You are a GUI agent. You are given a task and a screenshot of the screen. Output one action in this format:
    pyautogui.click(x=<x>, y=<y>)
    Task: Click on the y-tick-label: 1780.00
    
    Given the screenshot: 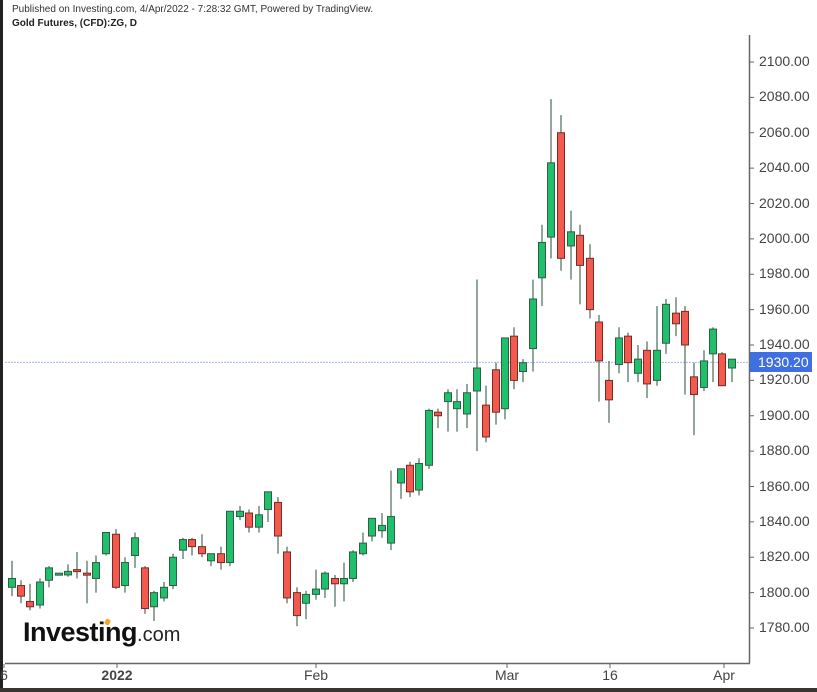 What is the action you would take?
    pyautogui.click(x=784, y=627)
    